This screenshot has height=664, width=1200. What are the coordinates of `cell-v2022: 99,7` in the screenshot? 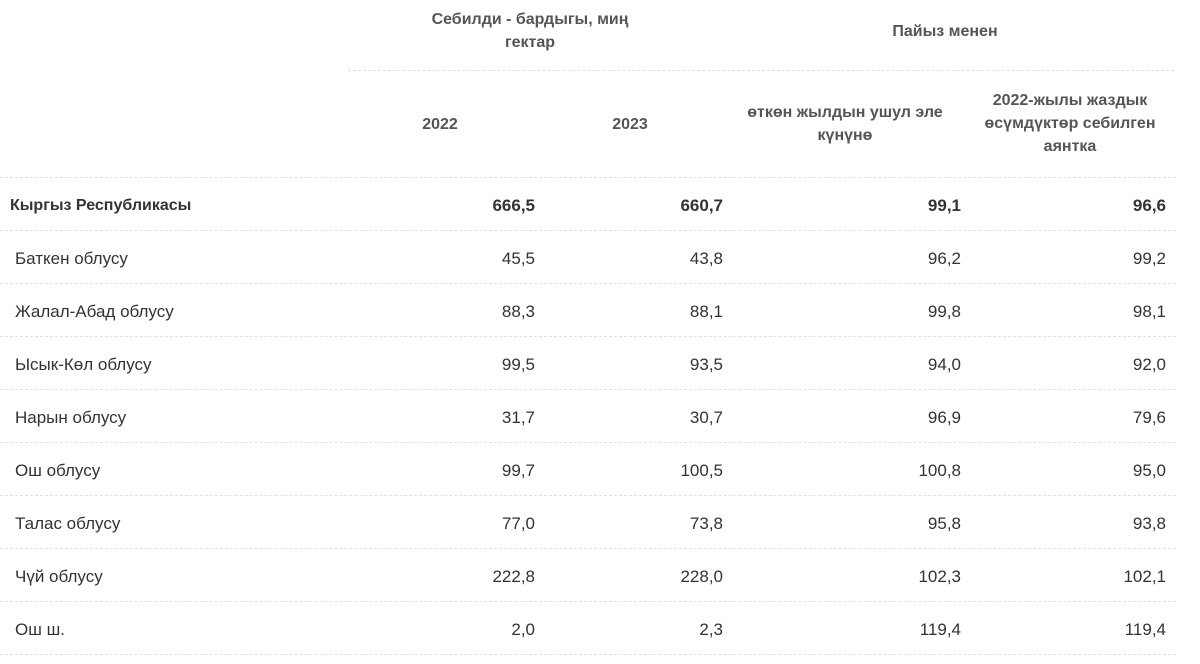 It's located at (518, 470).